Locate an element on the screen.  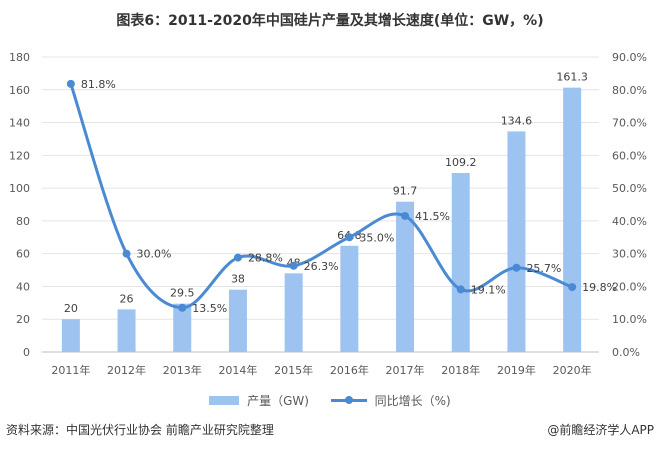
y-right-tick-label: 30.0% is located at coordinates (629, 254).